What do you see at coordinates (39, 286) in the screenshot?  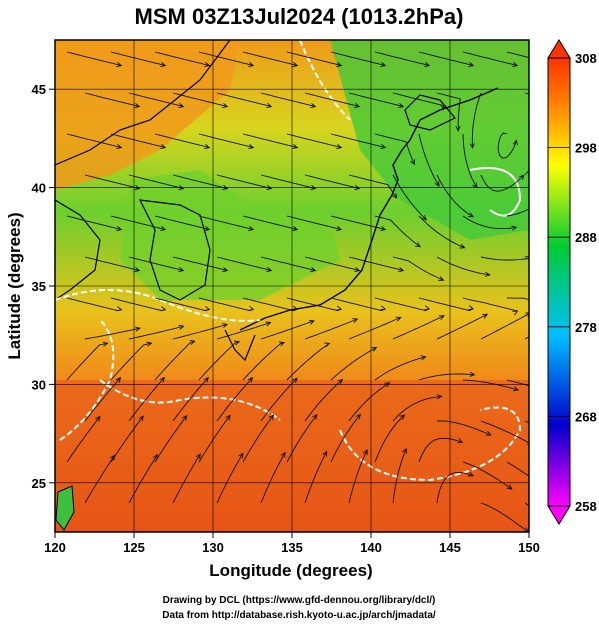 I see `y-tick-label: 35` at bounding box center [39, 286].